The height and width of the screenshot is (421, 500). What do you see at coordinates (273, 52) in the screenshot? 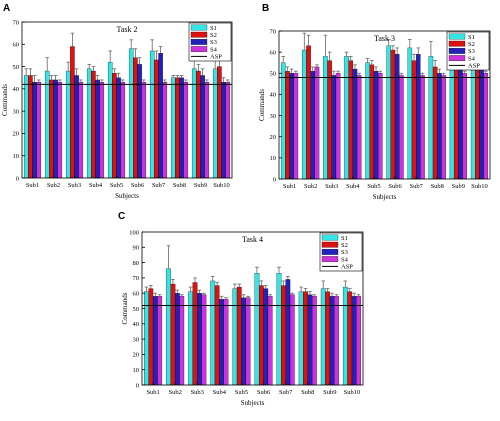
I see `y-tick-label: 60` at bounding box center [273, 52].